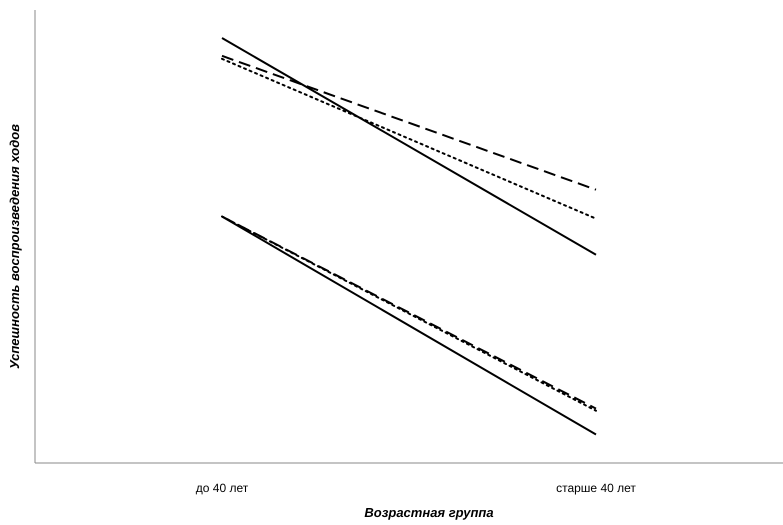 The height and width of the screenshot is (525, 783). Describe the element at coordinates (429, 512) in the screenshot. I see `x-axis-title: Возрастная группа` at that location.